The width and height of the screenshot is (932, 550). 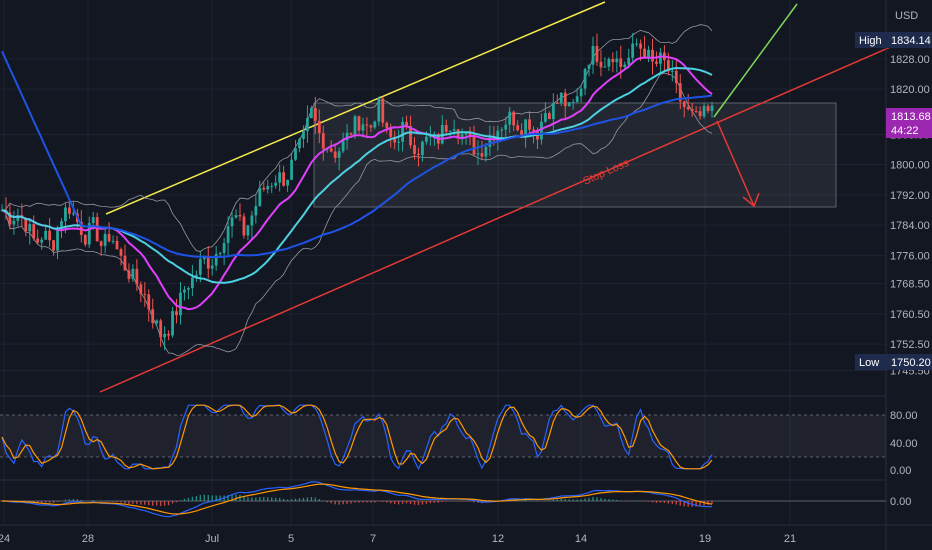 I want to click on projection-up-arrow, so click(x=755, y=60).